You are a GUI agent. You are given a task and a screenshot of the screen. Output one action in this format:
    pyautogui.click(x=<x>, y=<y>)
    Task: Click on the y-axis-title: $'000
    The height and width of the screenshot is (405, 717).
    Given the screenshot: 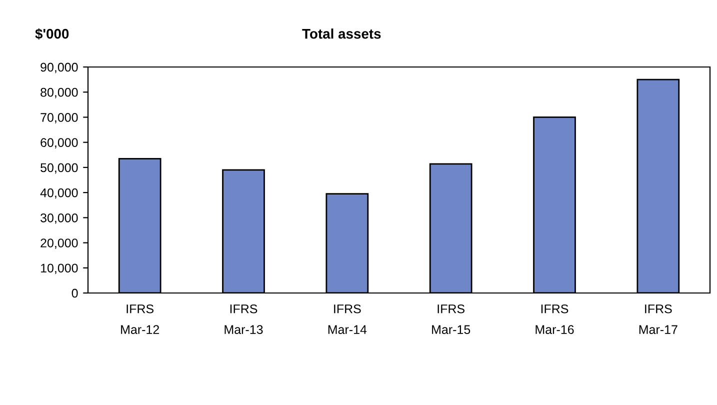 What is the action you would take?
    pyautogui.click(x=52, y=34)
    